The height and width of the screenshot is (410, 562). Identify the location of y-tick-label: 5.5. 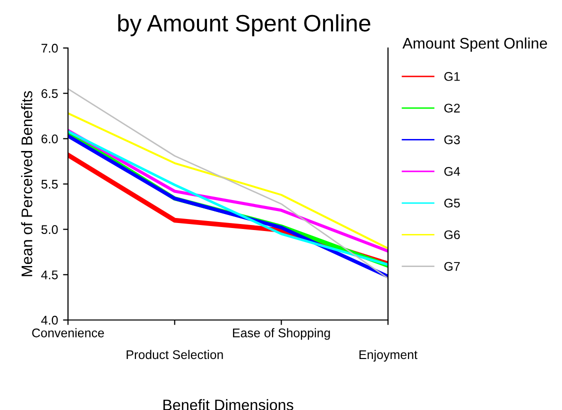
(49, 184).